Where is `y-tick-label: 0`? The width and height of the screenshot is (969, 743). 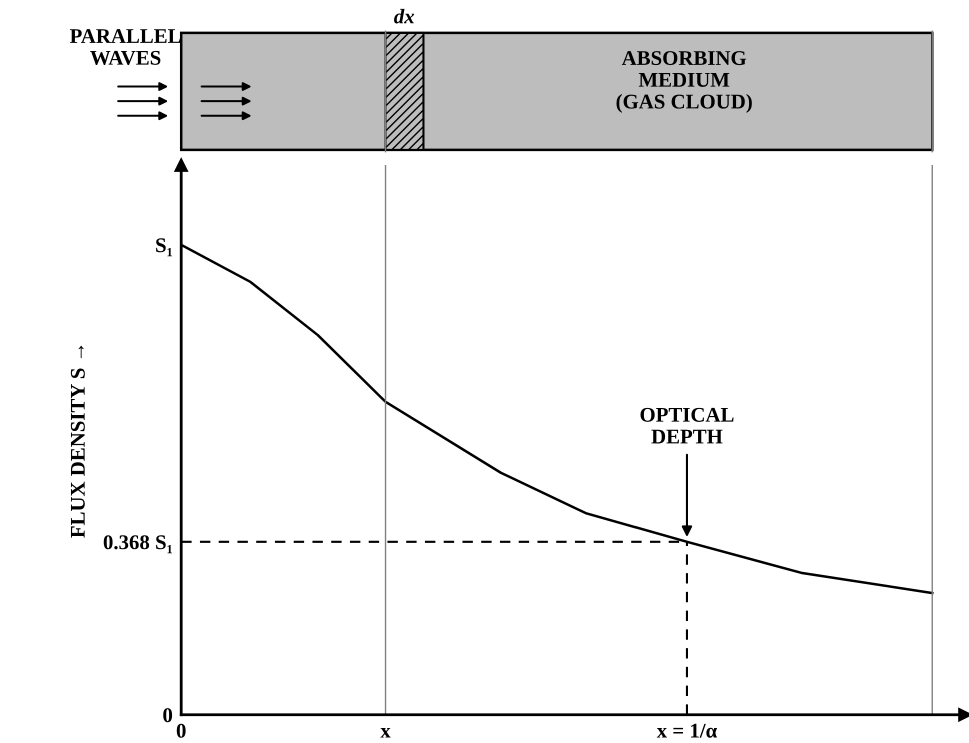 y-tick-label: 0 is located at coordinates (167, 715).